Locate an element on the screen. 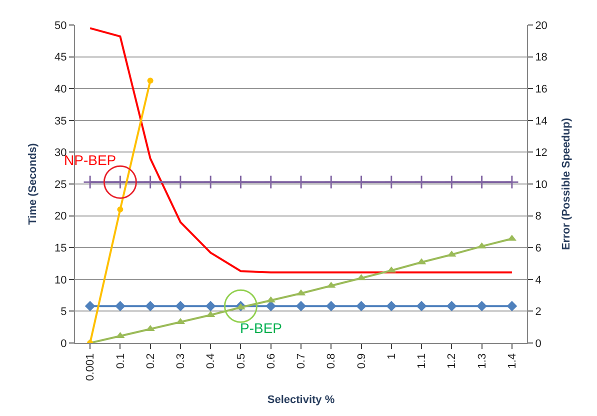 The width and height of the screenshot is (597, 416). y2-tick-label: 18 is located at coordinates (541, 58).